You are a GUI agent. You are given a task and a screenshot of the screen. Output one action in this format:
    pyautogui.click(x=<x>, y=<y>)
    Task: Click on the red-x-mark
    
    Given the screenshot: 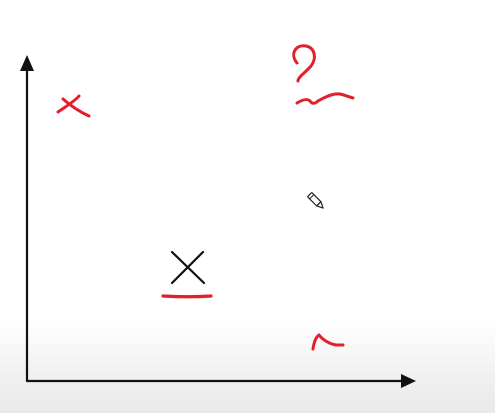 What is the action you would take?
    pyautogui.click(x=73, y=106)
    